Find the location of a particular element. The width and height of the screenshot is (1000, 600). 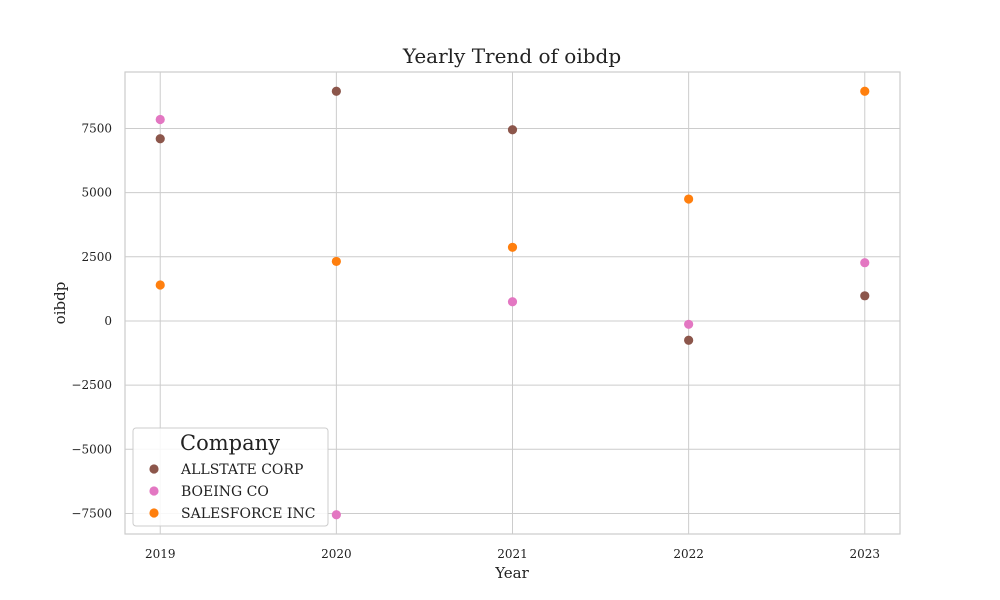

legend-label: BOEING CO is located at coordinates (225, 492).